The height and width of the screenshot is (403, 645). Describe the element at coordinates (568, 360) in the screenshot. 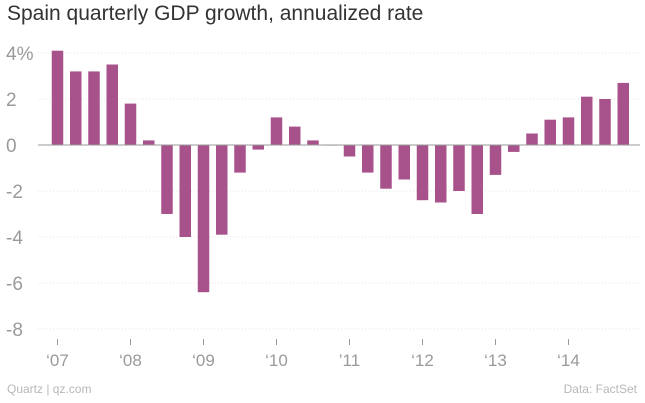

I see `x-tick-label: ‘14` at that location.